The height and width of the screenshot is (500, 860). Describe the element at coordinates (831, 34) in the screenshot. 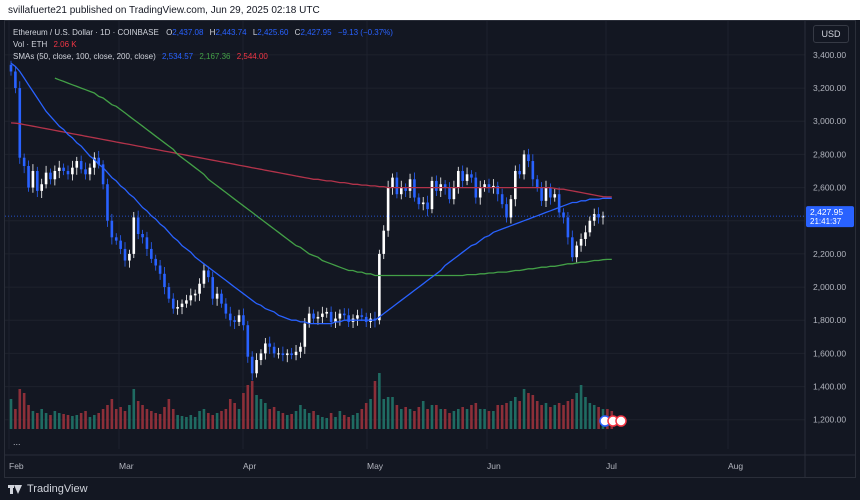

I see `currency-button: USD` at that location.